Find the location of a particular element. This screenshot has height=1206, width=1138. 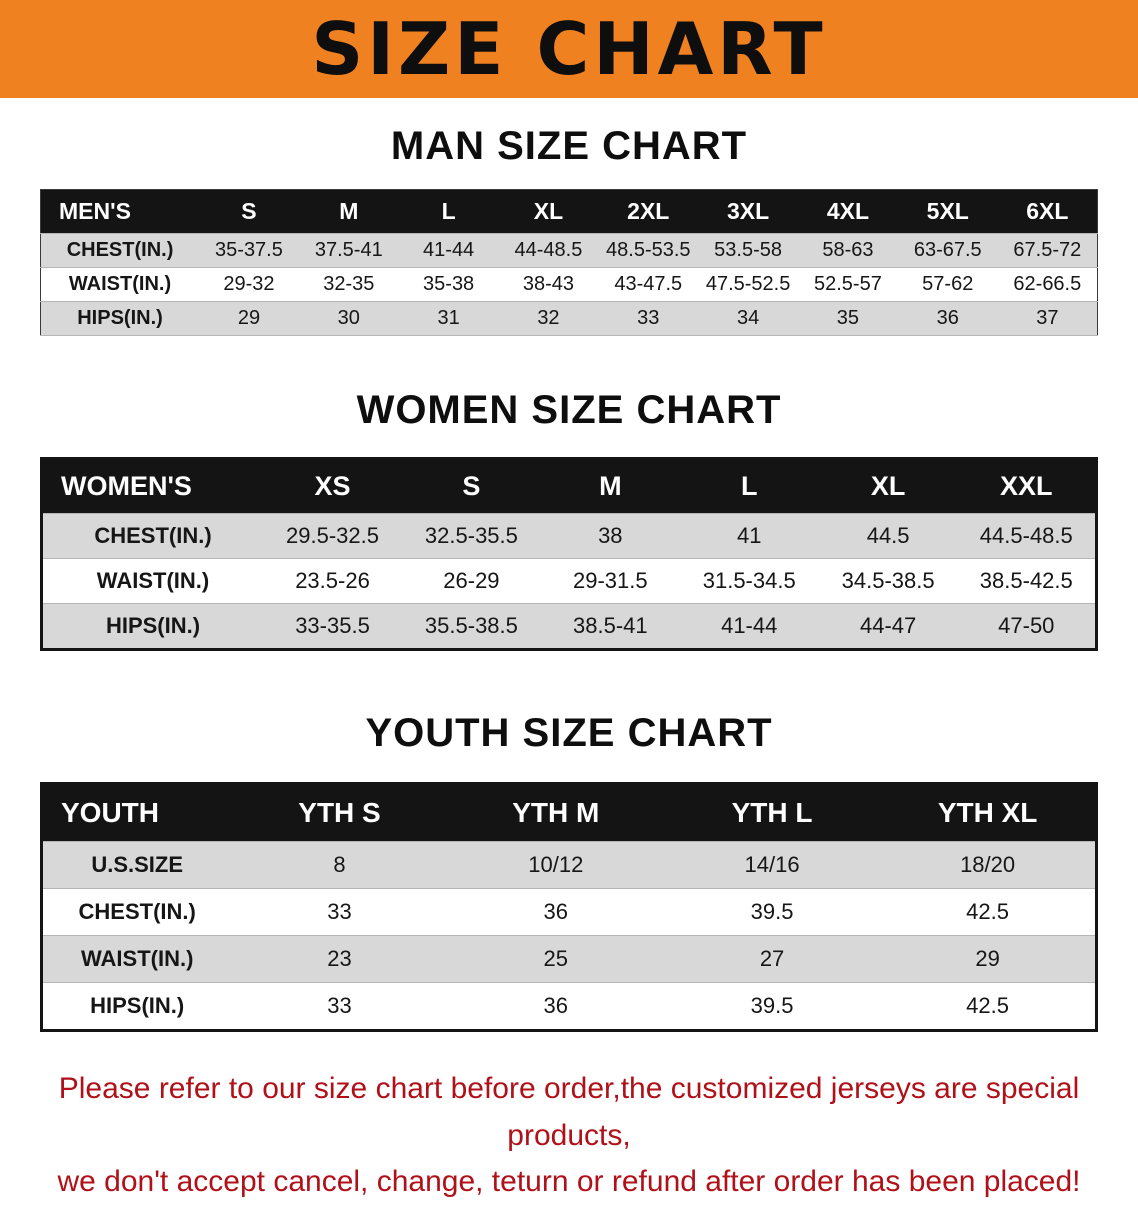

women-cell-waist-in-m: 29-31.5 is located at coordinates (610, 581).